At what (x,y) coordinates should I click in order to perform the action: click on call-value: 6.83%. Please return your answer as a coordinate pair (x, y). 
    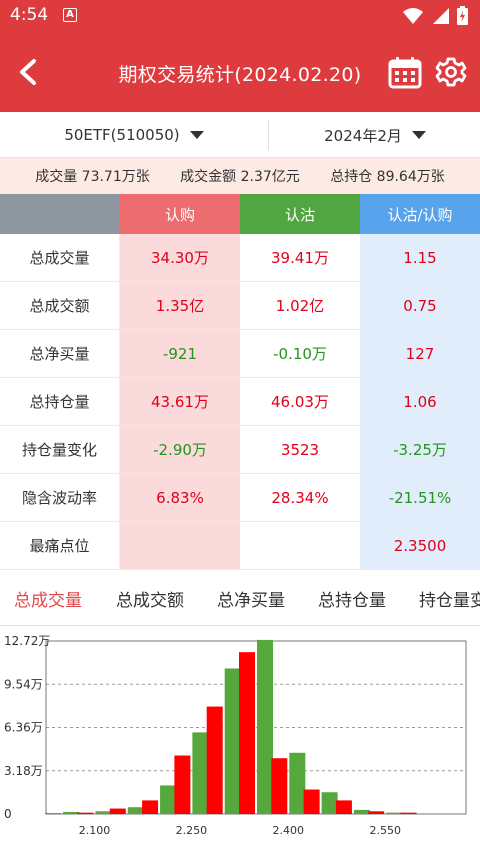
    Looking at the image, I should click on (180, 497).